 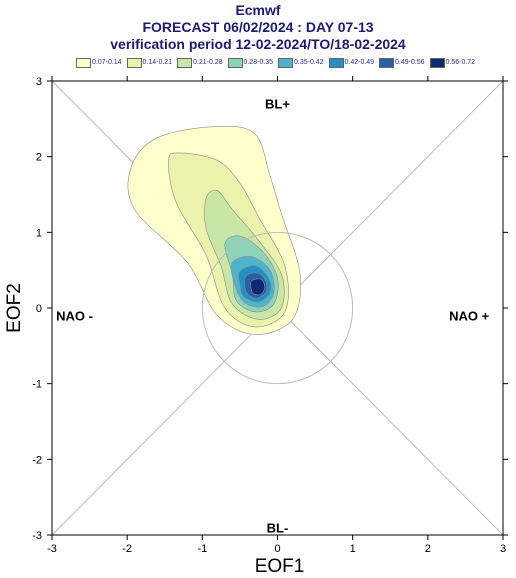 What do you see at coordinates (208, 62) in the screenshot?
I see `legend-label: 0.21-0.28` at bounding box center [208, 62].